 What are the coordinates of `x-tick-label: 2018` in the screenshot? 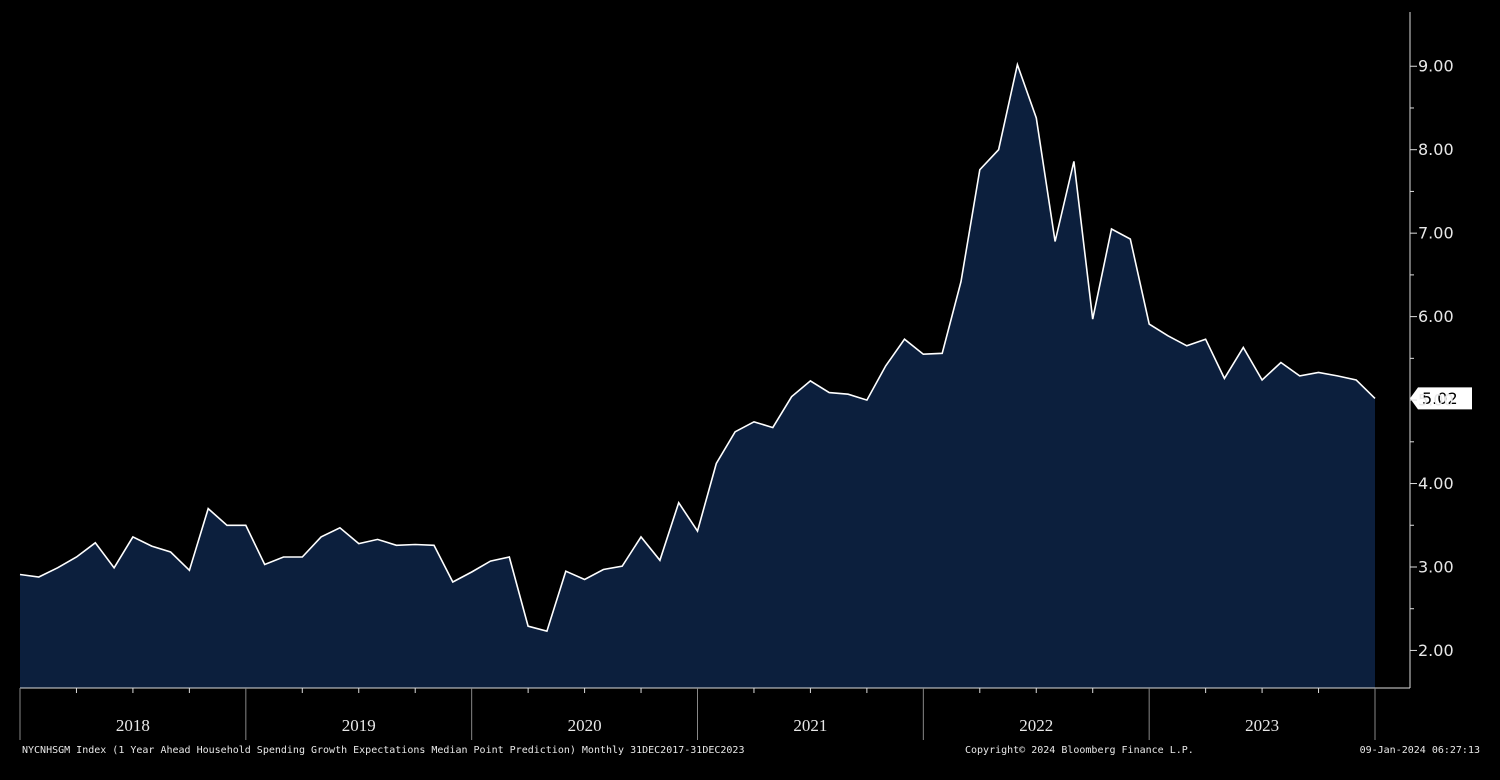 It's located at (133, 725).